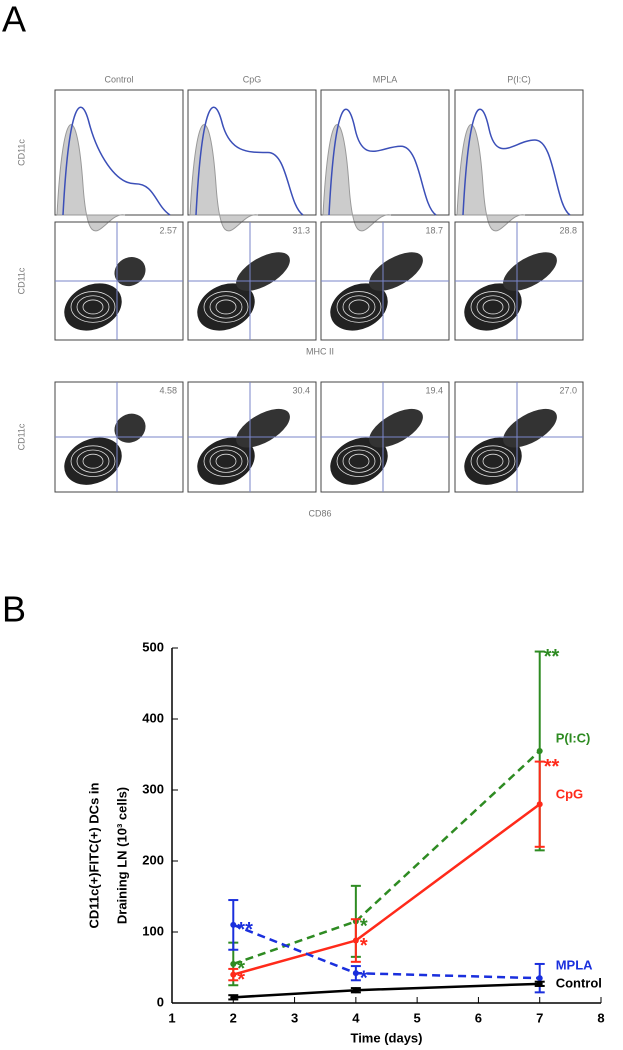  What do you see at coordinates (153, 717) in the screenshot?
I see `y-tick-label: 400` at bounding box center [153, 717].